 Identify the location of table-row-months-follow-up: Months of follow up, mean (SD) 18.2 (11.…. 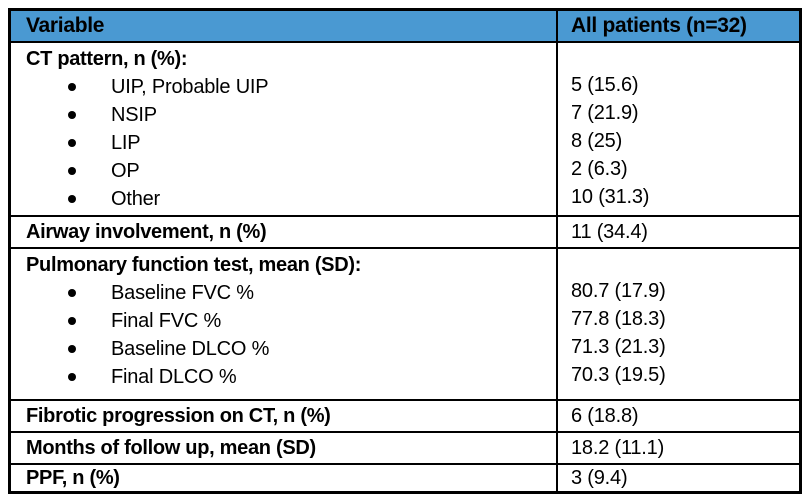
(405, 449).